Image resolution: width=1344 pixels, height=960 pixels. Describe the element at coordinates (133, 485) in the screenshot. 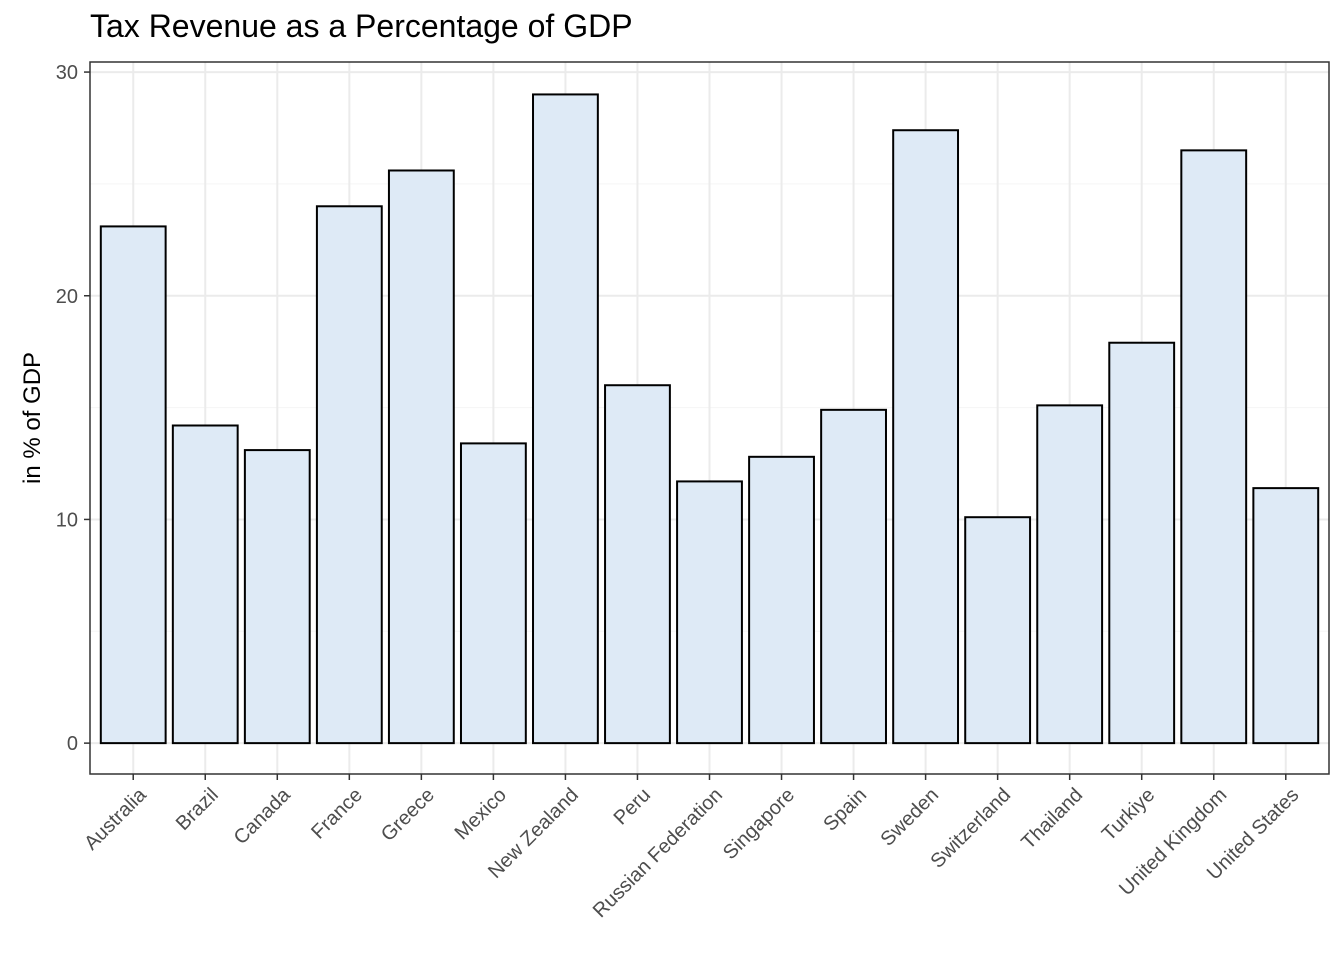

I see `bar-australia` at that location.